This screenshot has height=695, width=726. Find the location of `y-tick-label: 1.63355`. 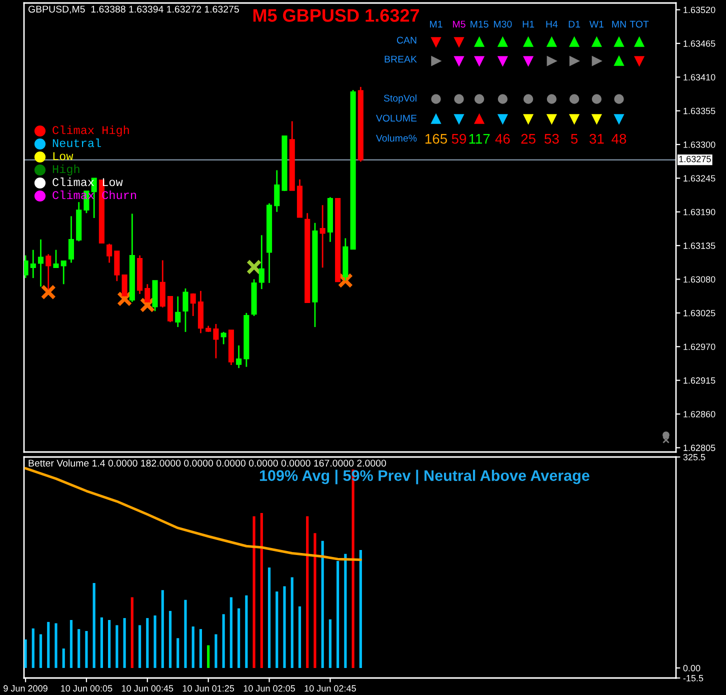

y-tick-label: 1.63355 is located at coordinates (700, 111).